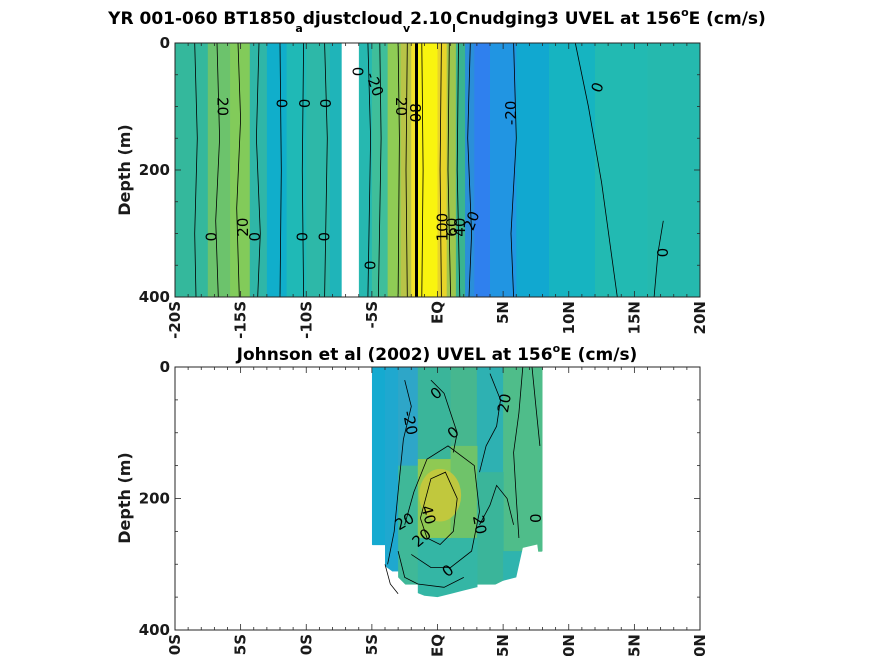 This screenshot has width=875, height=656. I want to click on contour-label-15: 60, so click(452, 227).